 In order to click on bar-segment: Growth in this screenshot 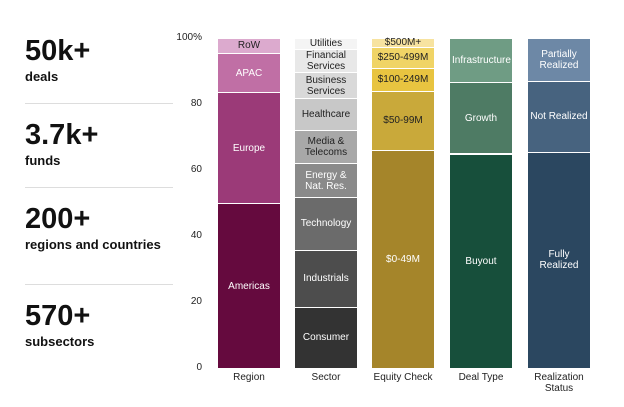, I will do `click(481, 117)`.